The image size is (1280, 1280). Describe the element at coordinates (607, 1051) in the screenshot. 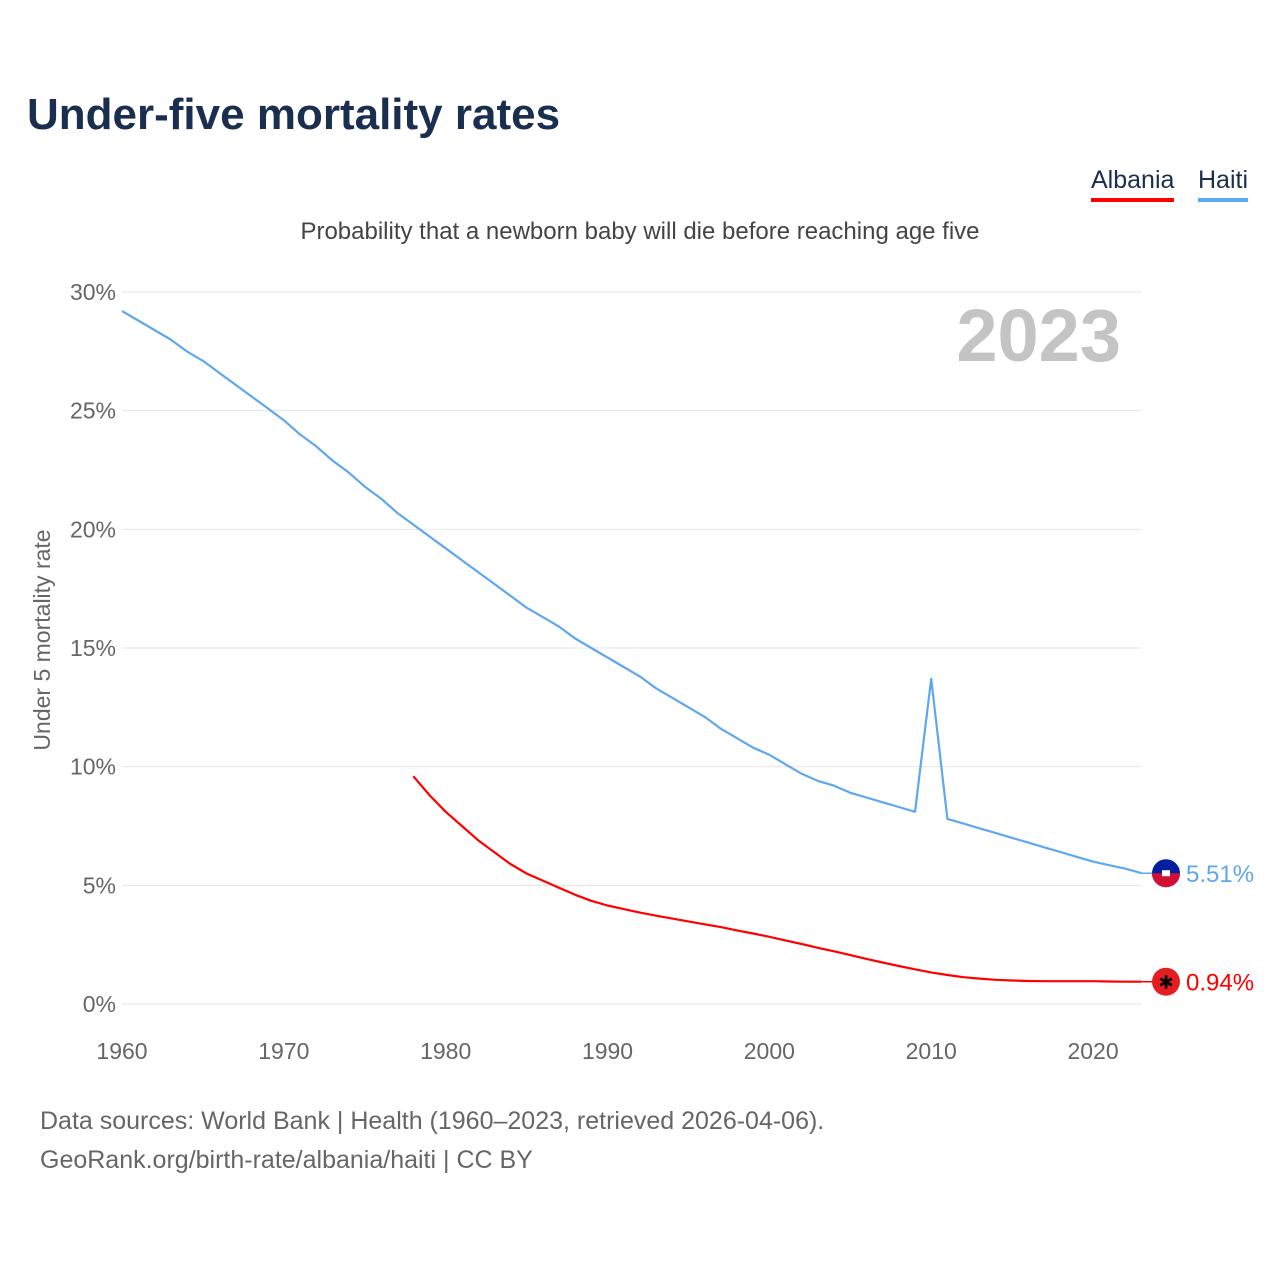

I see `x-tick-label: 1990` at that location.